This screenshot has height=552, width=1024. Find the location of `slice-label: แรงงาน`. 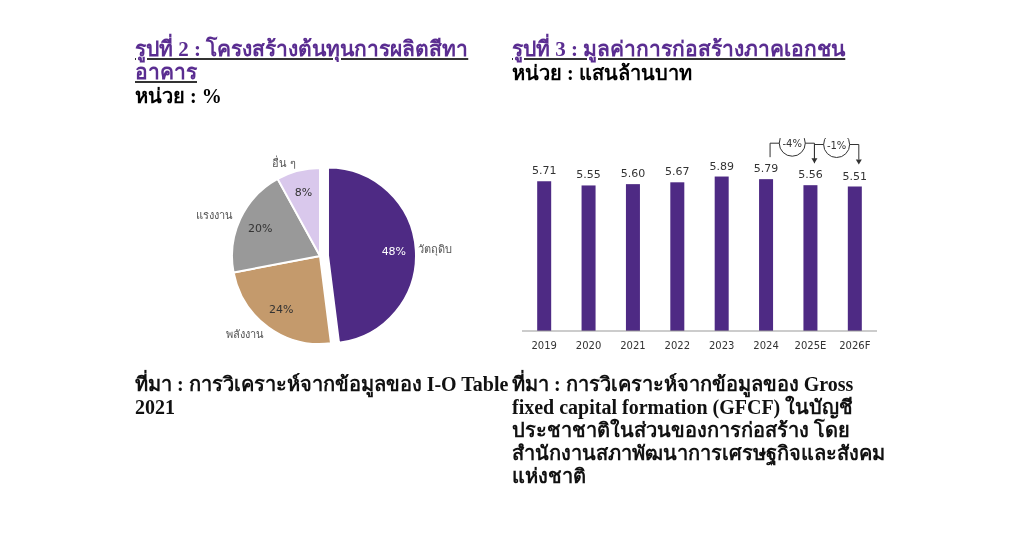

slice-label: แรงงาน is located at coordinates (215, 216).